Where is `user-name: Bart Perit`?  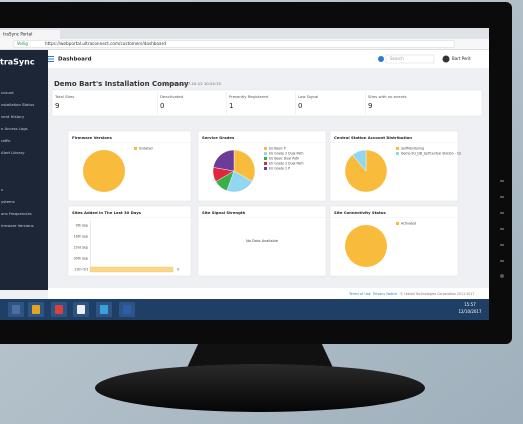 user-name: Bart Perit is located at coordinates (461, 58).